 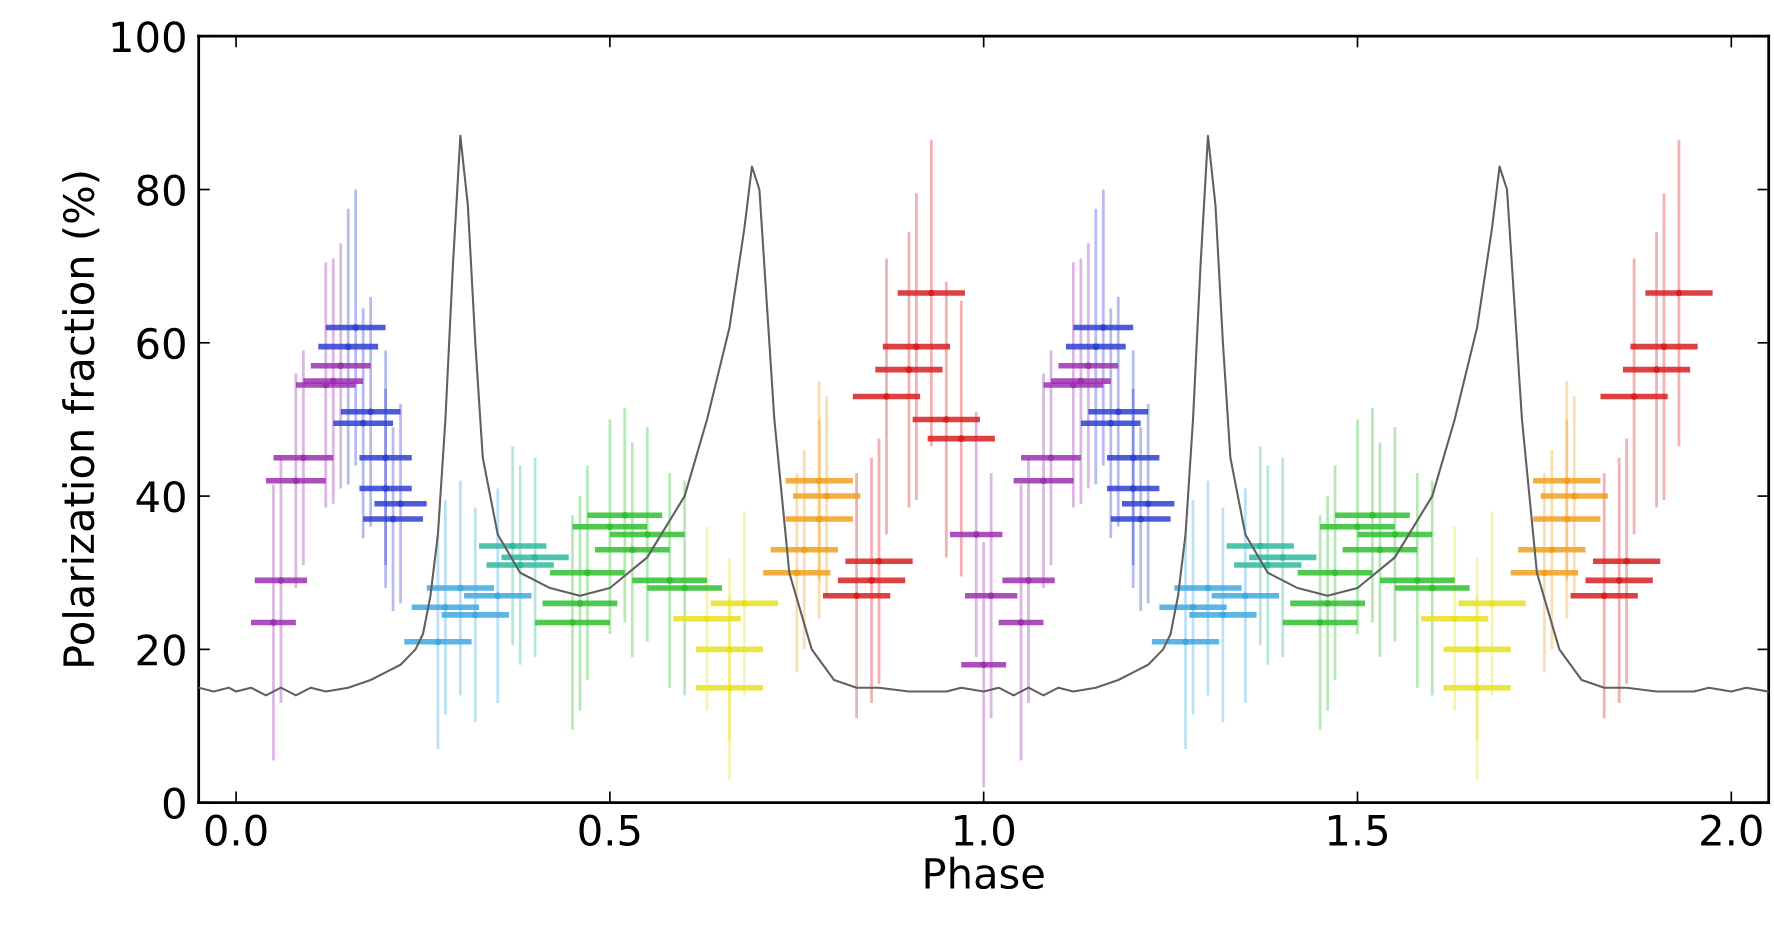 What do you see at coordinates (985, 830) in the screenshot?
I see `x-tick-label: 1.0` at bounding box center [985, 830].